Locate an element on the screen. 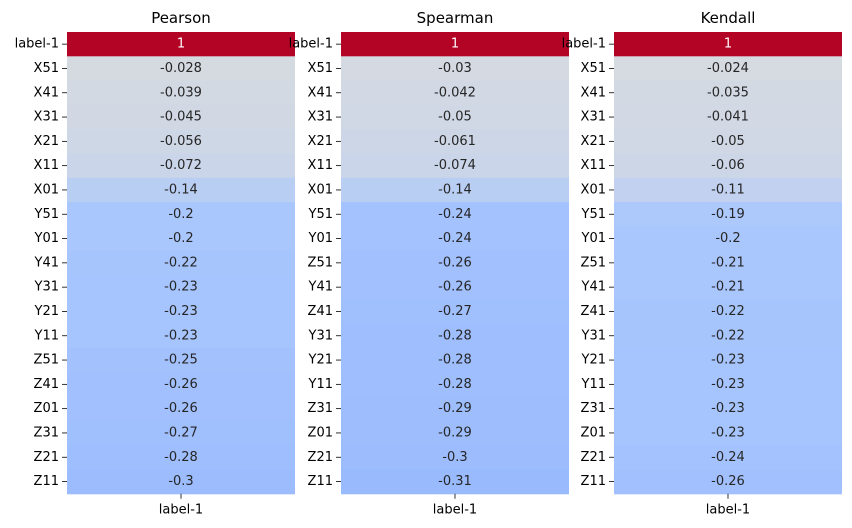 This screenshot has height=528, width=852. cell-value-label: -0.25 is located at coordinates (181, 360).